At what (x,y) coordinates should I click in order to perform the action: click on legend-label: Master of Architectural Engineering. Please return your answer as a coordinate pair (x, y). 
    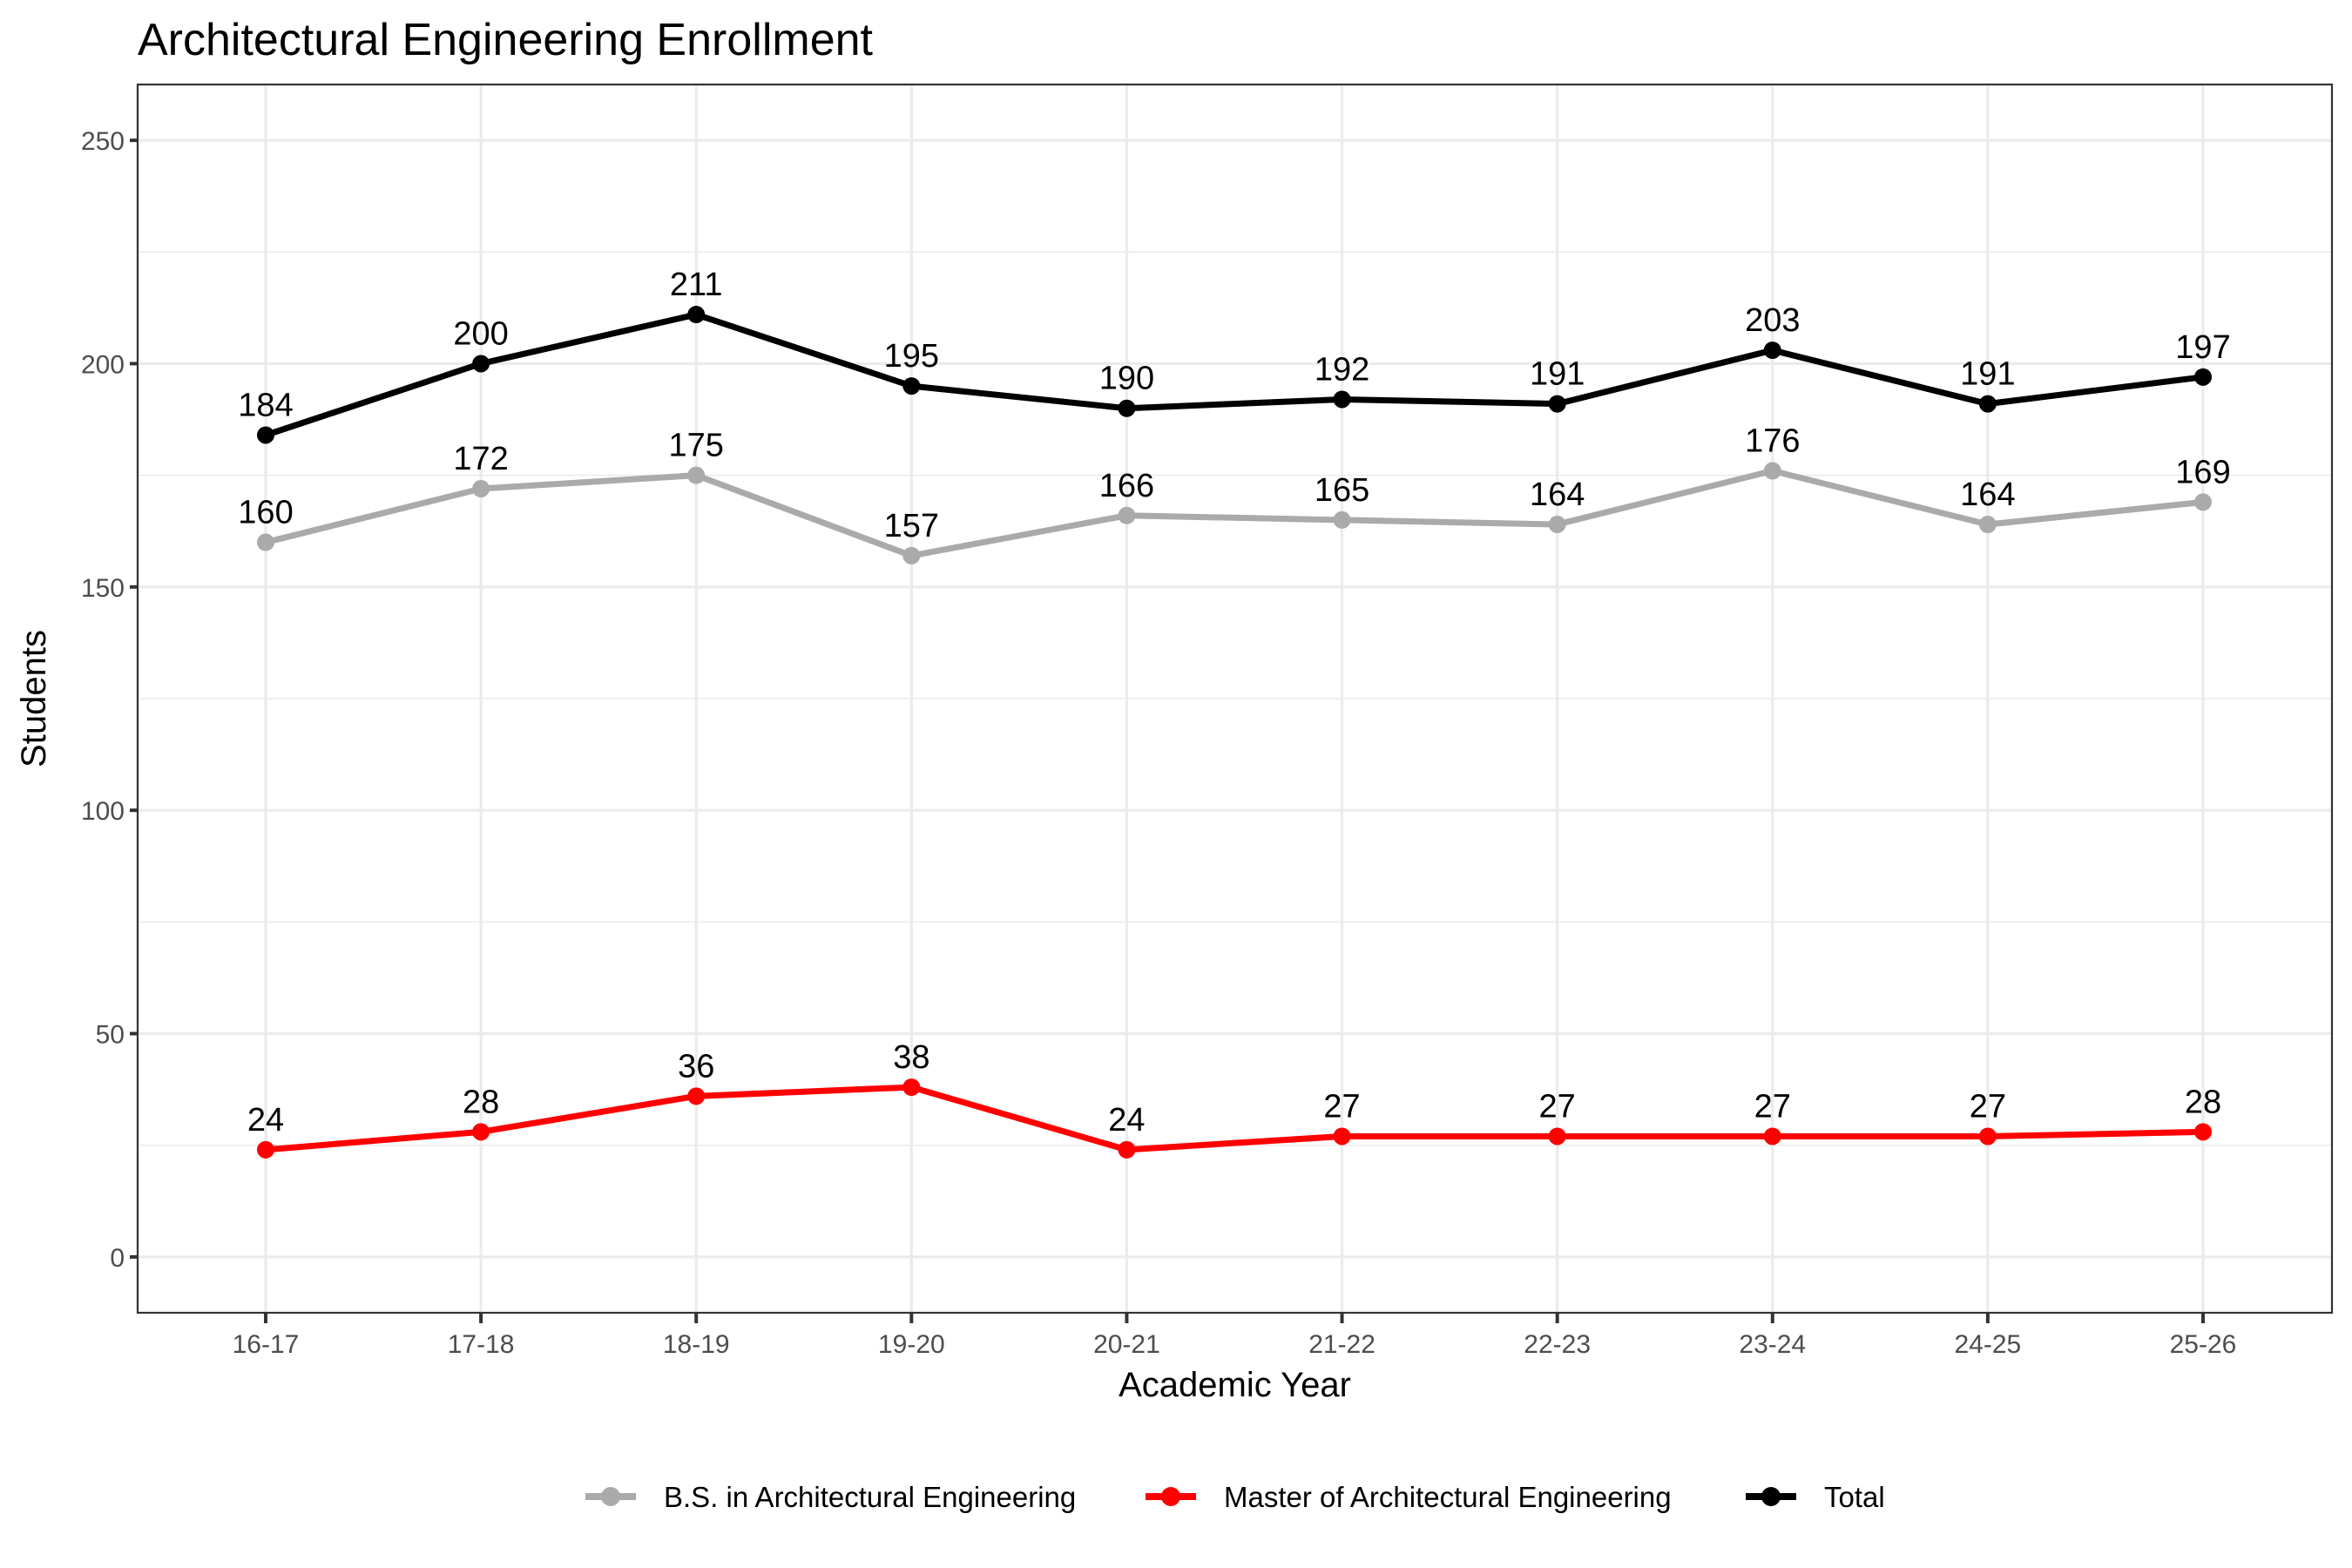
    Looking at the image, I should click on (1448, 1497).